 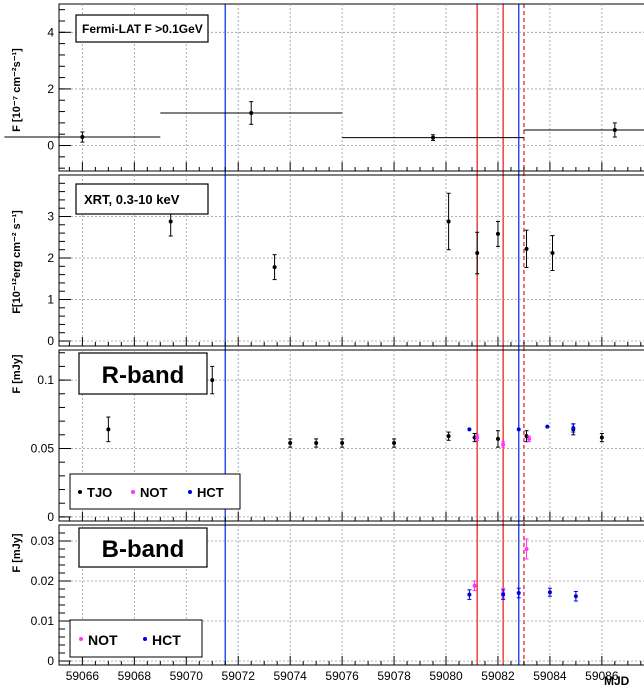 What do you see at coordinates (187, 676) in the screenshot?
I see `x-tick-label-2: 59070` at bounding box center [187, 676].